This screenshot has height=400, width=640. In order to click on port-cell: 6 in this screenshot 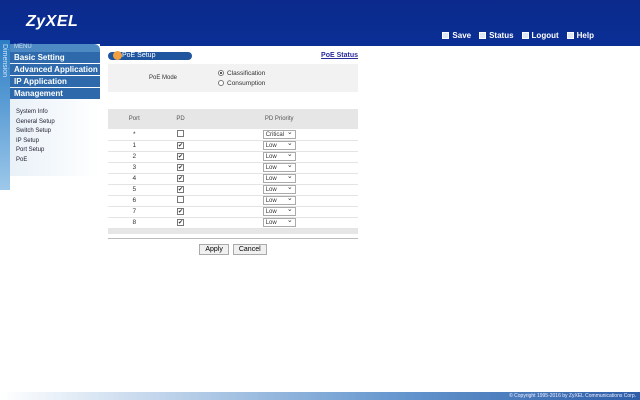, I will do `click(134, 201)`.